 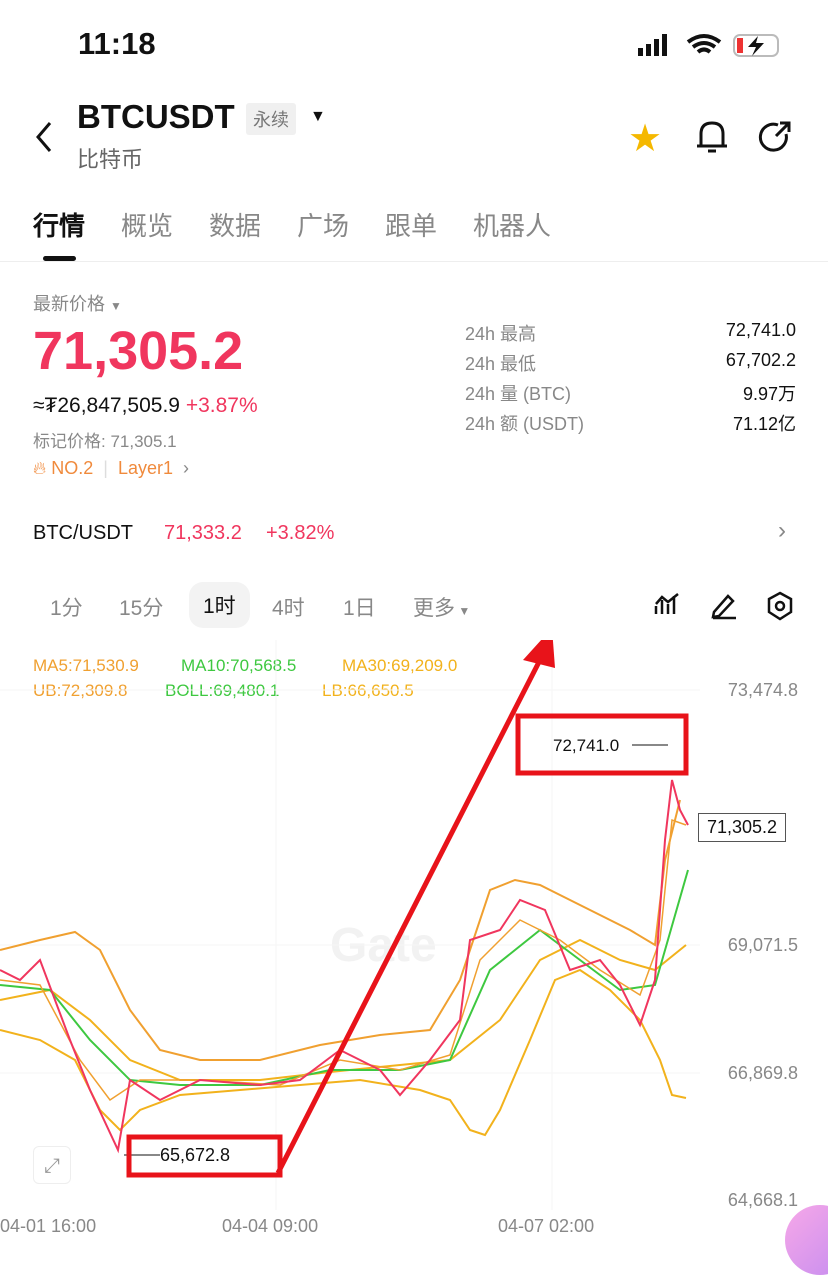 I want to click on x-tick: 04-04 09:00, so click(x=270, y=1226).